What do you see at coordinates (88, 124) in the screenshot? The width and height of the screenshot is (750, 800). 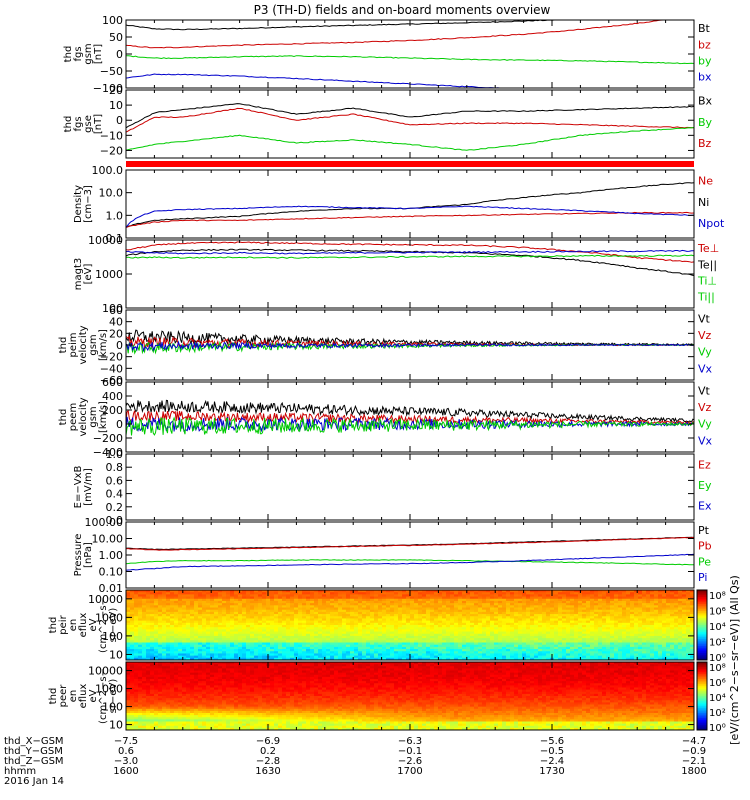 I see `y-axis-label: gse` at bounding box center [88, 124].